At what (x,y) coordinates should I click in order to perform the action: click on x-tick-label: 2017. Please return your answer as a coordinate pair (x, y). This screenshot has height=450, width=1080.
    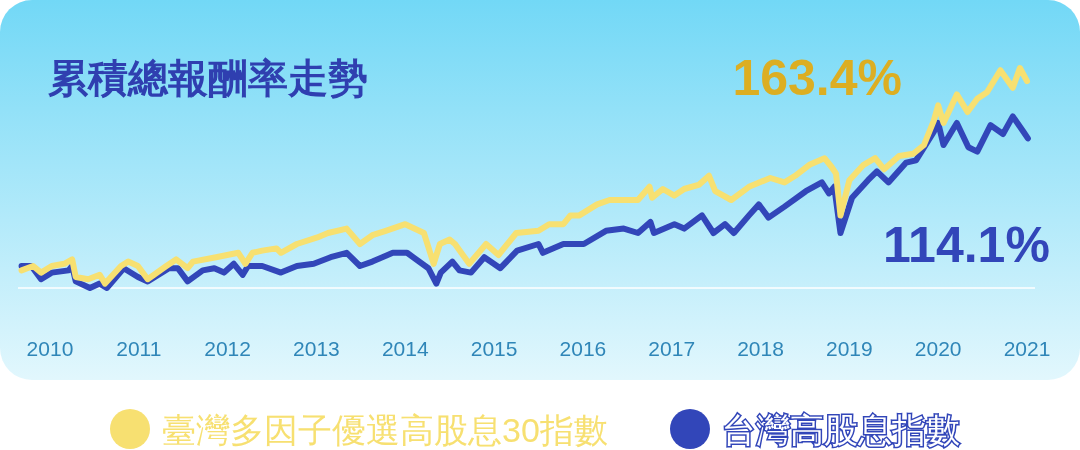
    Looking at the image, I should click on (672, 348).